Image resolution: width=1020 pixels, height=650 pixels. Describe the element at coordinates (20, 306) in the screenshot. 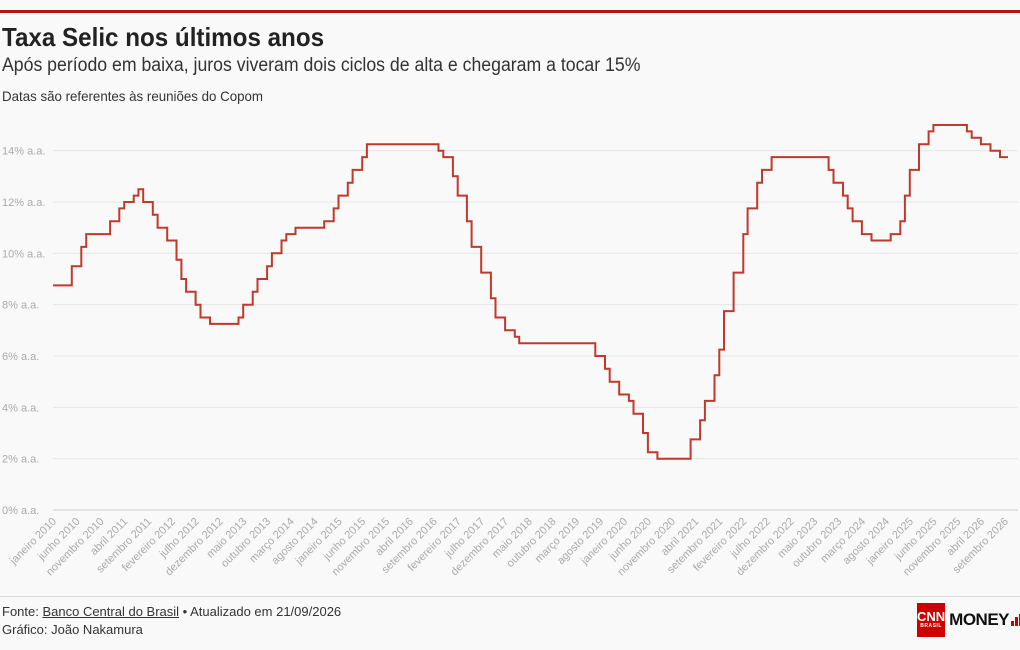

I see `y-tick-label: 8% a.a.` at that location.